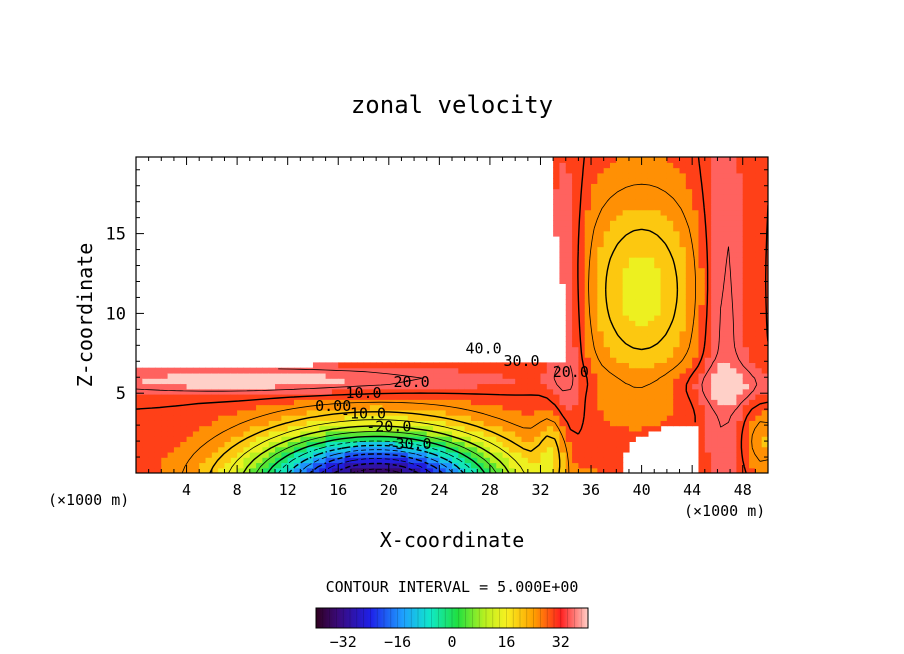  Describe the element at coordinates (288, 490) in the screenshot. I see `x-tick-label: 12` at that location.